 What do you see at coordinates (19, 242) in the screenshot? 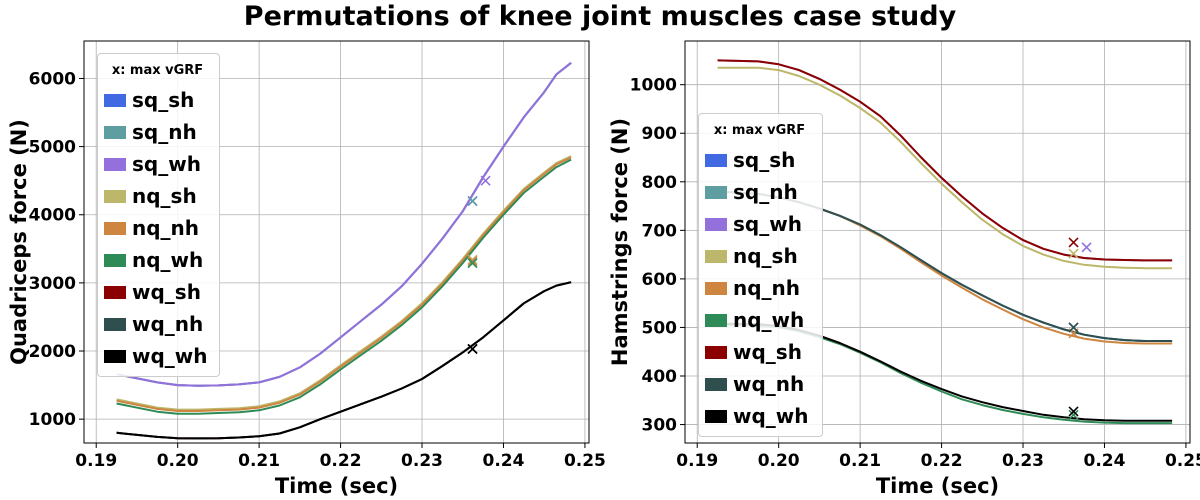
I see `y-axis-label: Quadriceps force (N)` at bounding box center [19, 242].